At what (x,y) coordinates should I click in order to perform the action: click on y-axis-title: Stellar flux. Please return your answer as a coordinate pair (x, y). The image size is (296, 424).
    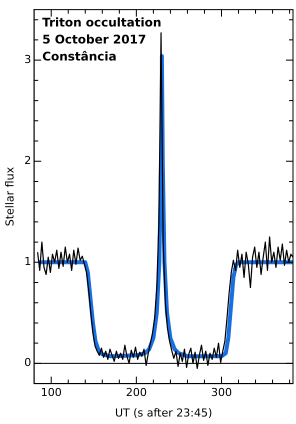
    Looking at the image, I should click on (9, 196).